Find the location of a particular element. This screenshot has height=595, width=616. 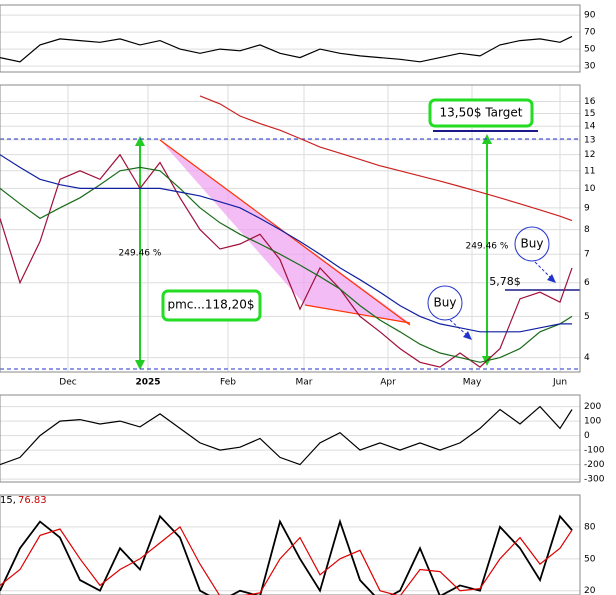

y-tick-label: 4 is located at coordinates (587, 358).